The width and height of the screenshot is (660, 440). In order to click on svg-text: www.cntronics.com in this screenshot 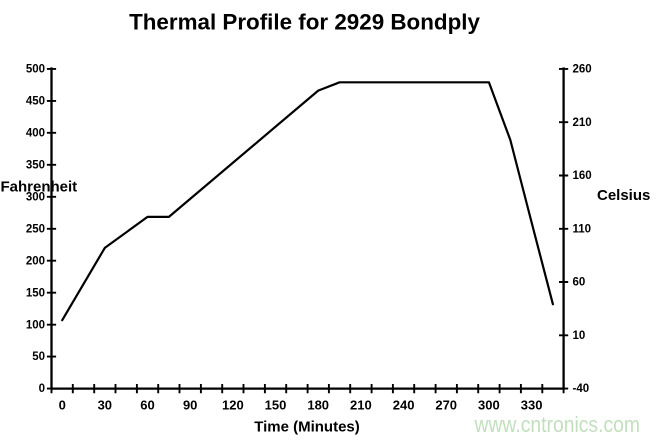, I will do `click(557, 424)`.